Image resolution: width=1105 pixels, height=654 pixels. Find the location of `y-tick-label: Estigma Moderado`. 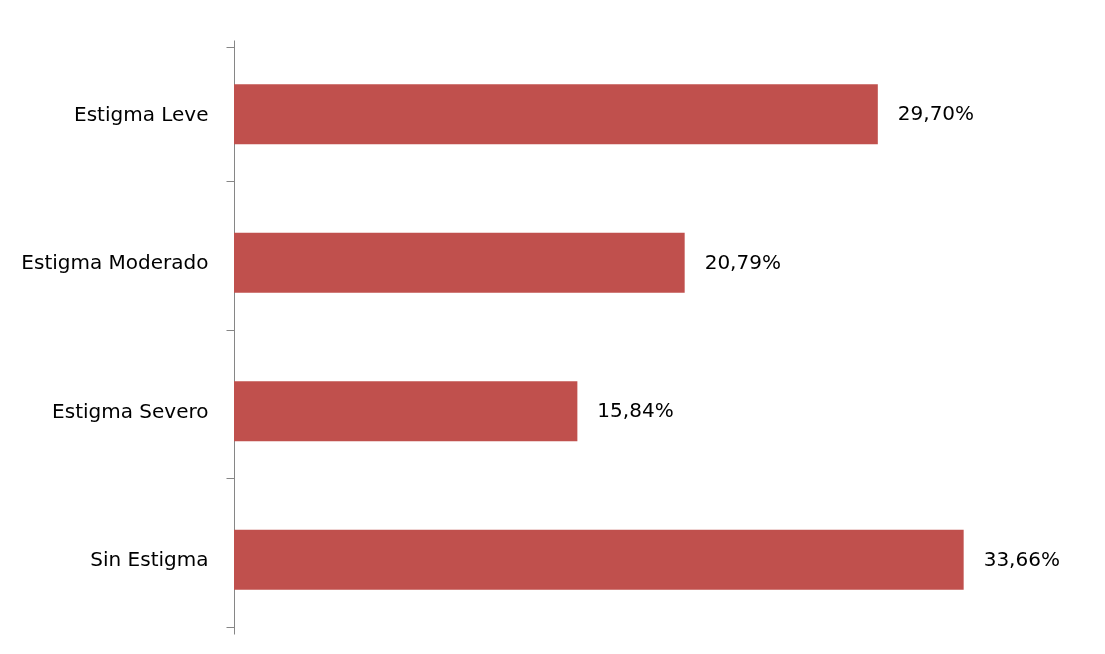

y-tick-label: Estigma Moderado is located at coordinates (115, 262).